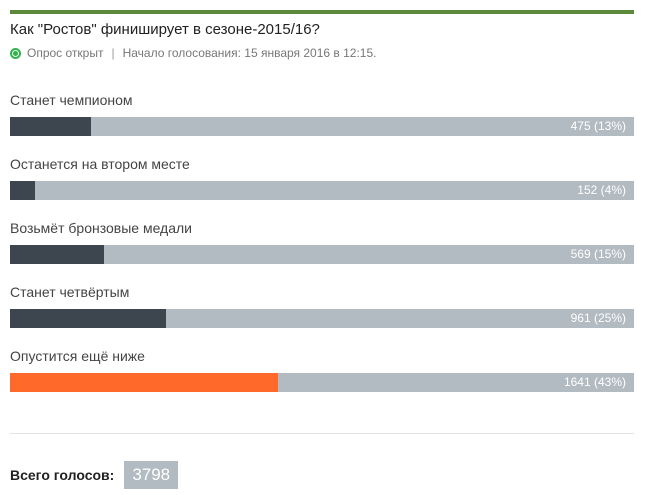  I want to click on poll-option: Останется на втором месте 152 (4%), so click(322, 187).